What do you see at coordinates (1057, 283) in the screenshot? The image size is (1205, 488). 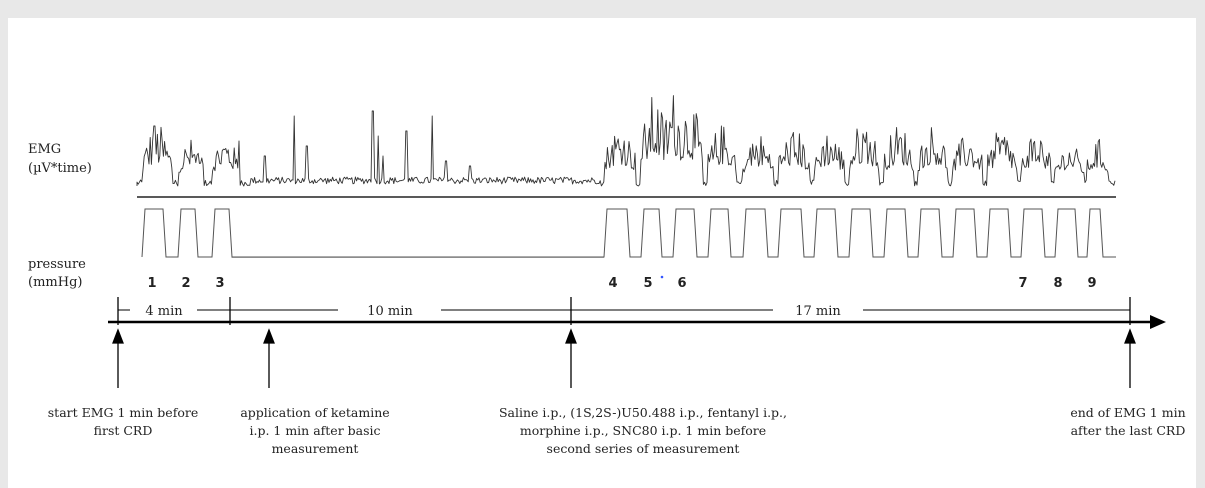 I see `stimulus-number: 8` at bounding box center [1057, 283].